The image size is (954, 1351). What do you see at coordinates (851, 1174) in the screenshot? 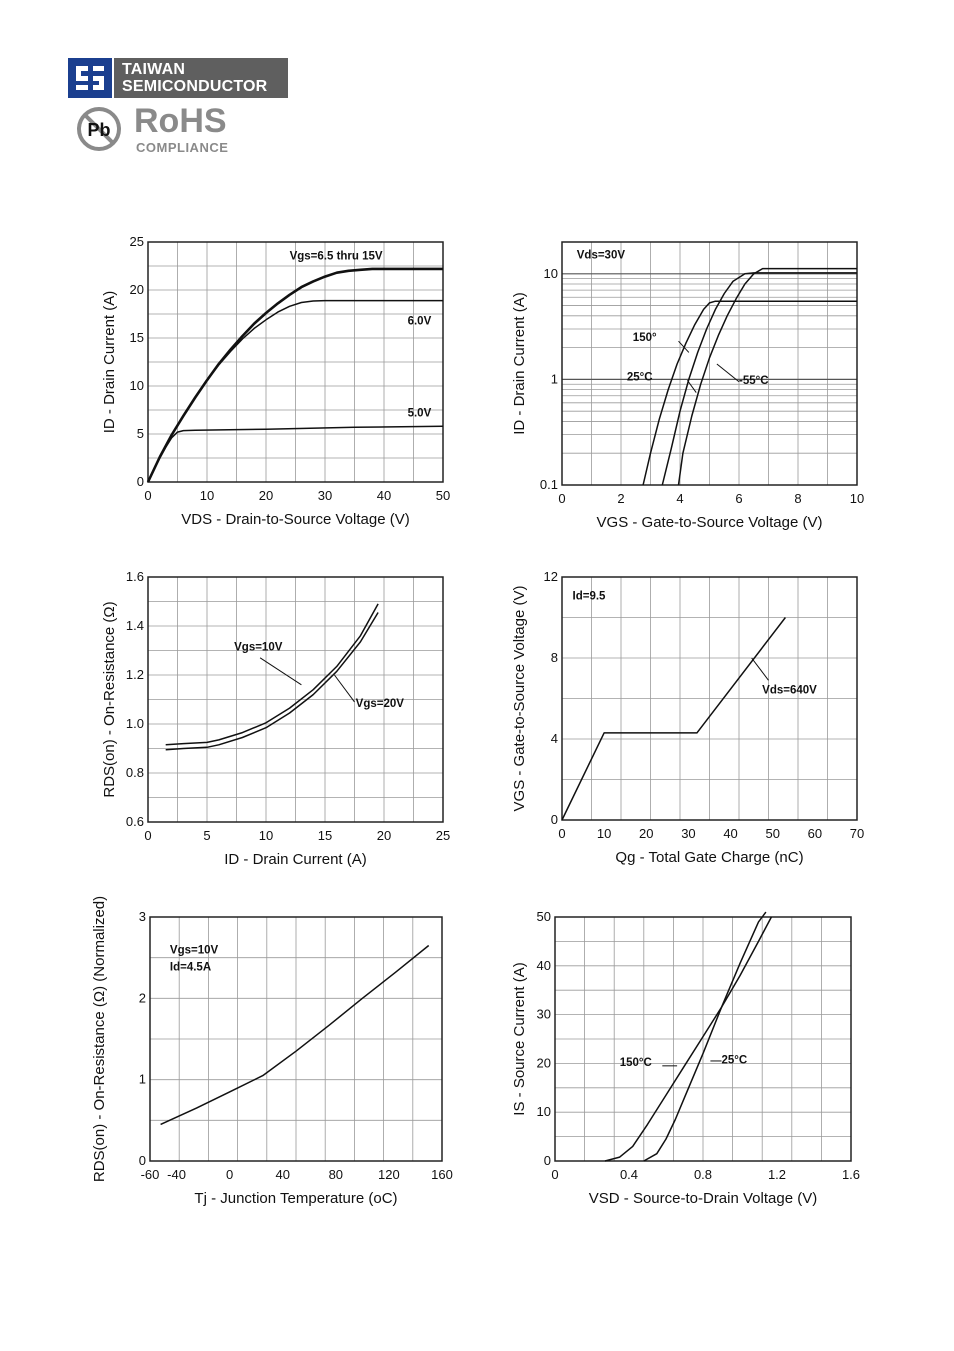
I see `x-tick-label: 1.6` at bounding box center [851, 1174].